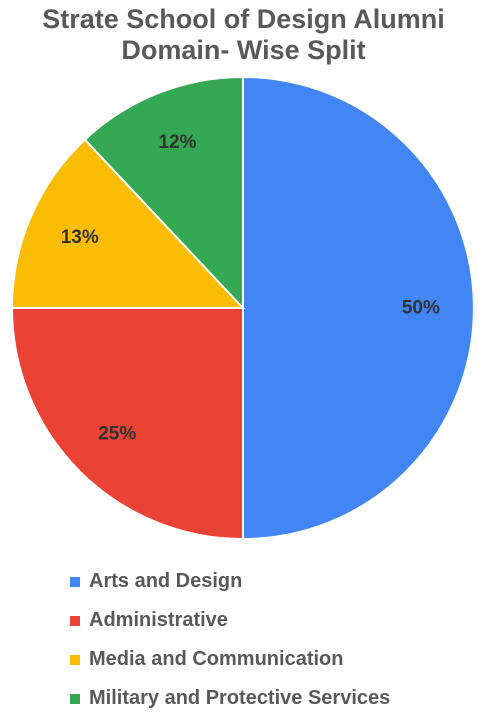 The height and width of the screenshot is (719, 487). What do you see at coordinates (240, 698) in the screenshot?
I see `legend-label: Military and Protective Services` at bounding box center [240, 698].